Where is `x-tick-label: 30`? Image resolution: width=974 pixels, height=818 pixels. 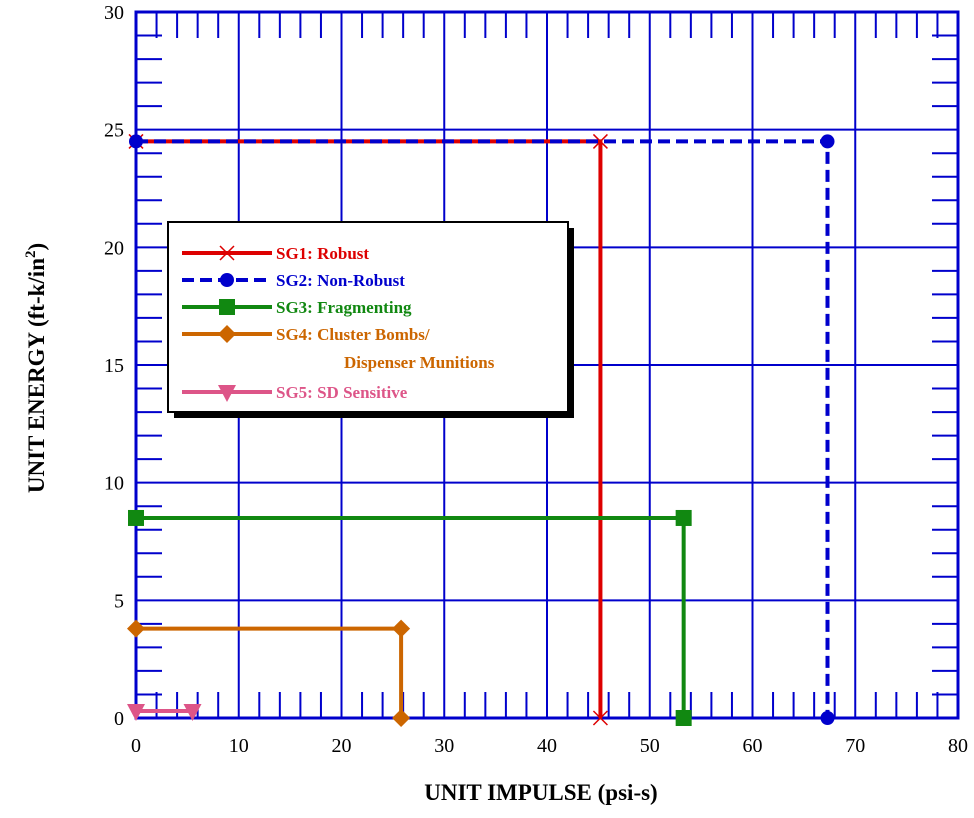 x-tick-label: 30 is located at coordinates (444, 746).